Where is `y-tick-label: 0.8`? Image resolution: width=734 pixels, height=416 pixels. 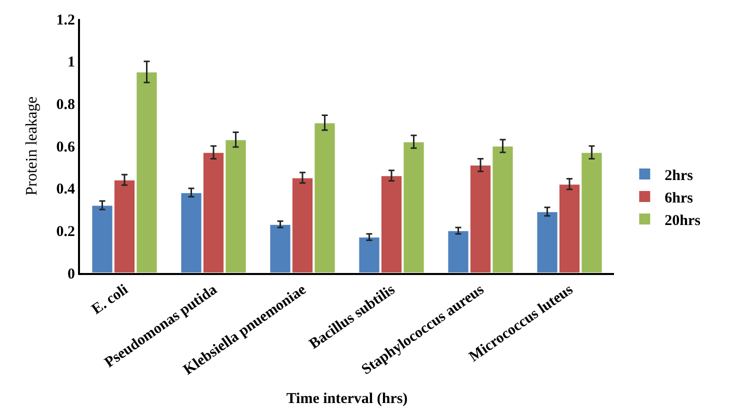 y-tick-label: 0.8 is located at coordinates (65, 104).